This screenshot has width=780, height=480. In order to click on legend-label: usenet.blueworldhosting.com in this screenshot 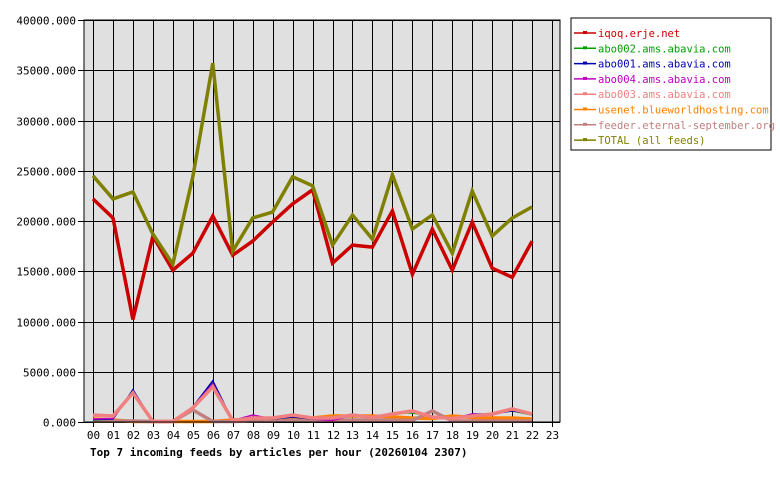, I will do `click(683, 111)`.